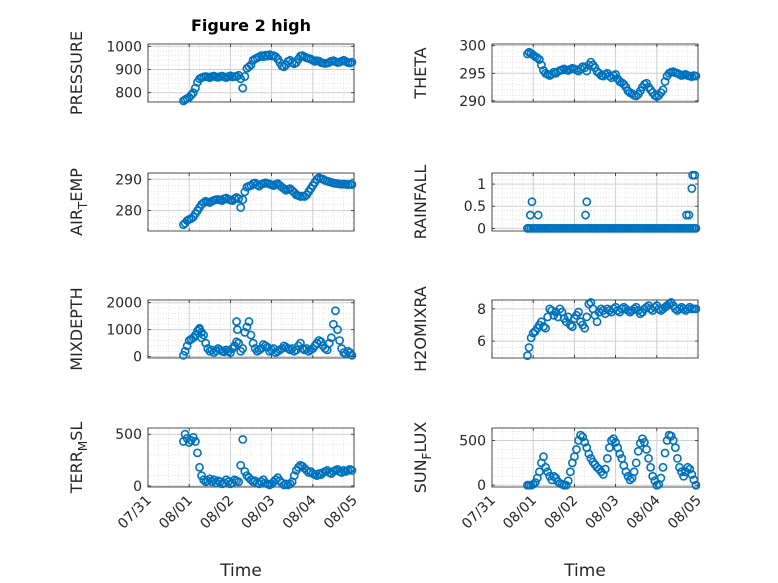  I want to click on y-tick-label: 1000, so click(124, 47).